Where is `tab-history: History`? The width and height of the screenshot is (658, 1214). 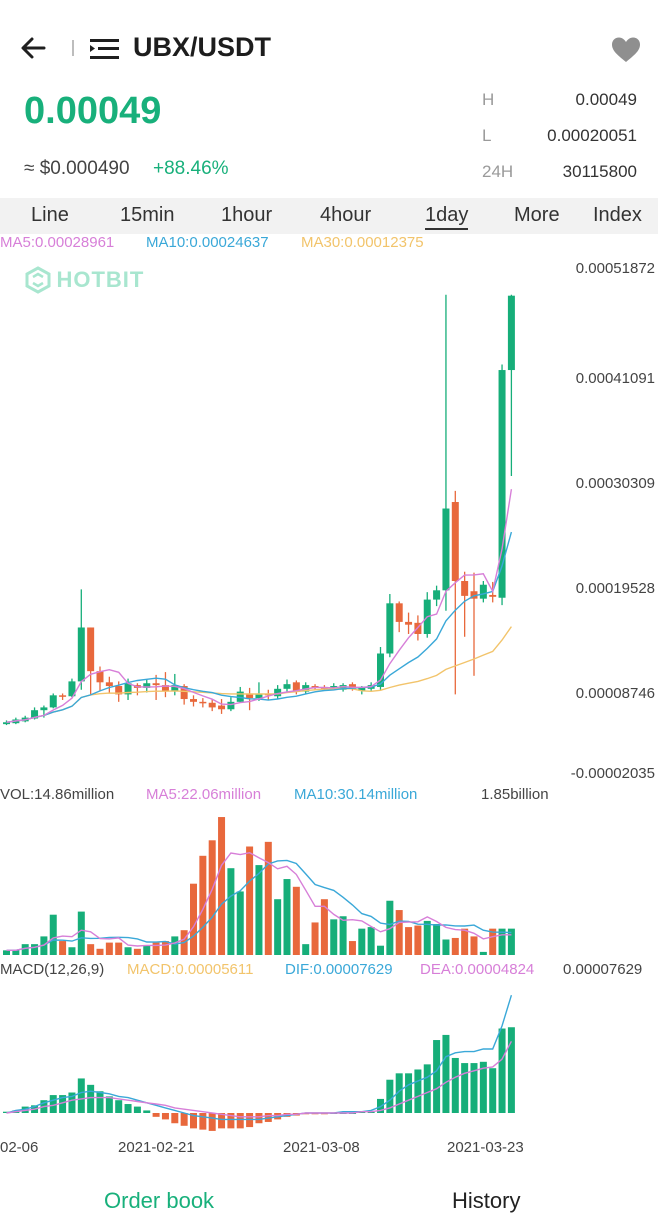
tab-history: History is located at coordinates (486, 1200).